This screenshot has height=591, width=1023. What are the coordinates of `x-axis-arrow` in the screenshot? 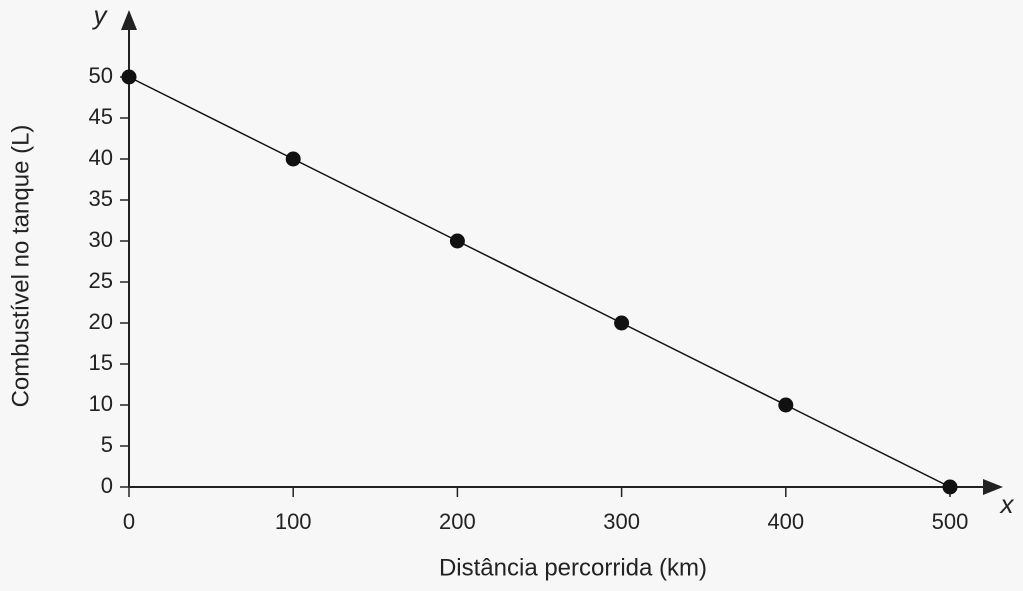 It's located at (993, 487).